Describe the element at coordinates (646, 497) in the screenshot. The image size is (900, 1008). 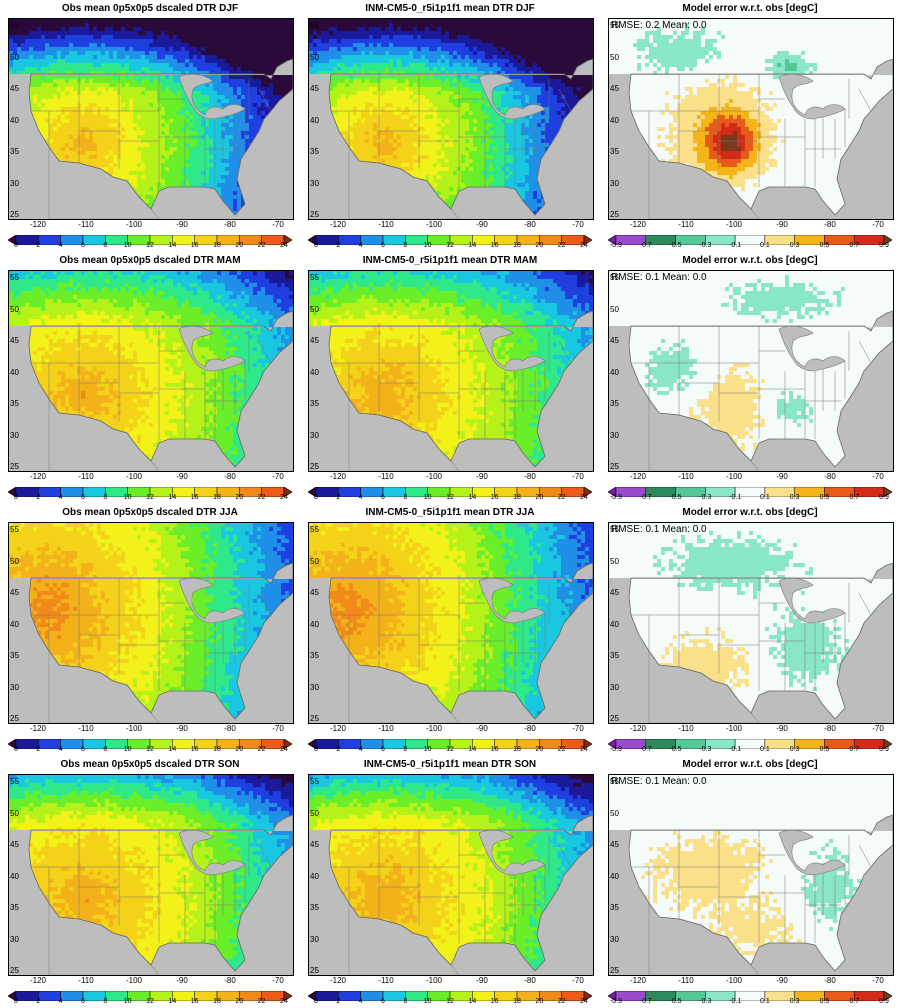
I see `colorbar-tick-label: -0.7` at that location.